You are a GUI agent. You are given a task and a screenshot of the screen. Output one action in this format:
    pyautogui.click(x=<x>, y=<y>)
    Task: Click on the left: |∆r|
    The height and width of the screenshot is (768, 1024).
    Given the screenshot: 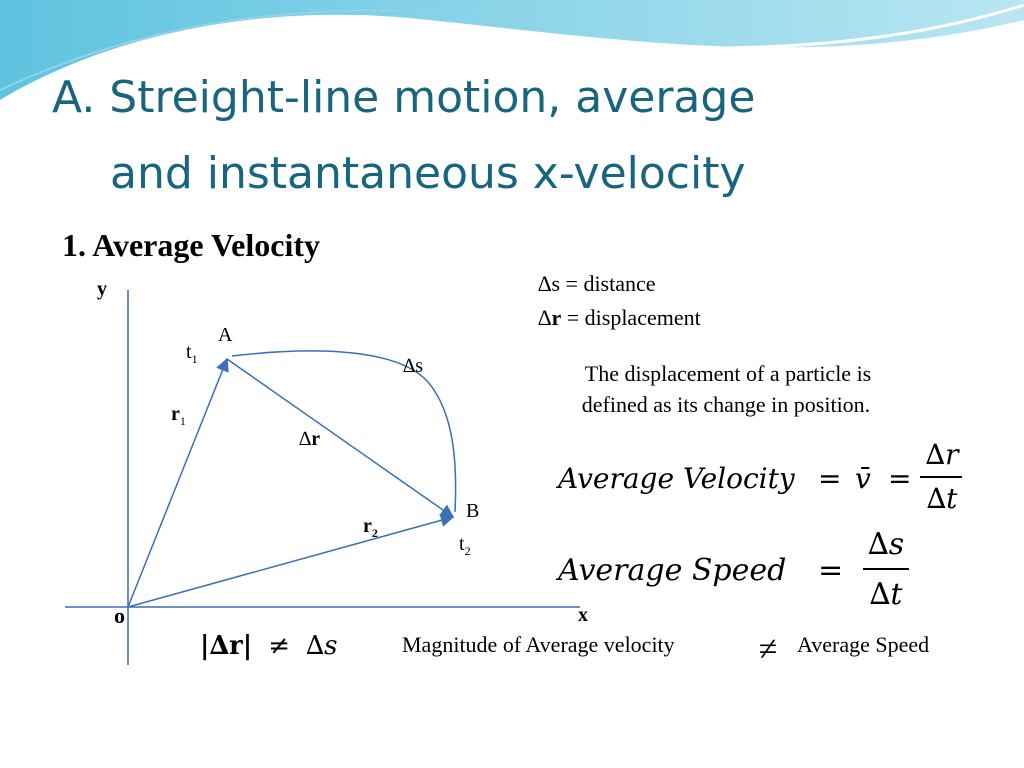 What is the action you would take?
    pyautogui.click(x=226, y=646)
    